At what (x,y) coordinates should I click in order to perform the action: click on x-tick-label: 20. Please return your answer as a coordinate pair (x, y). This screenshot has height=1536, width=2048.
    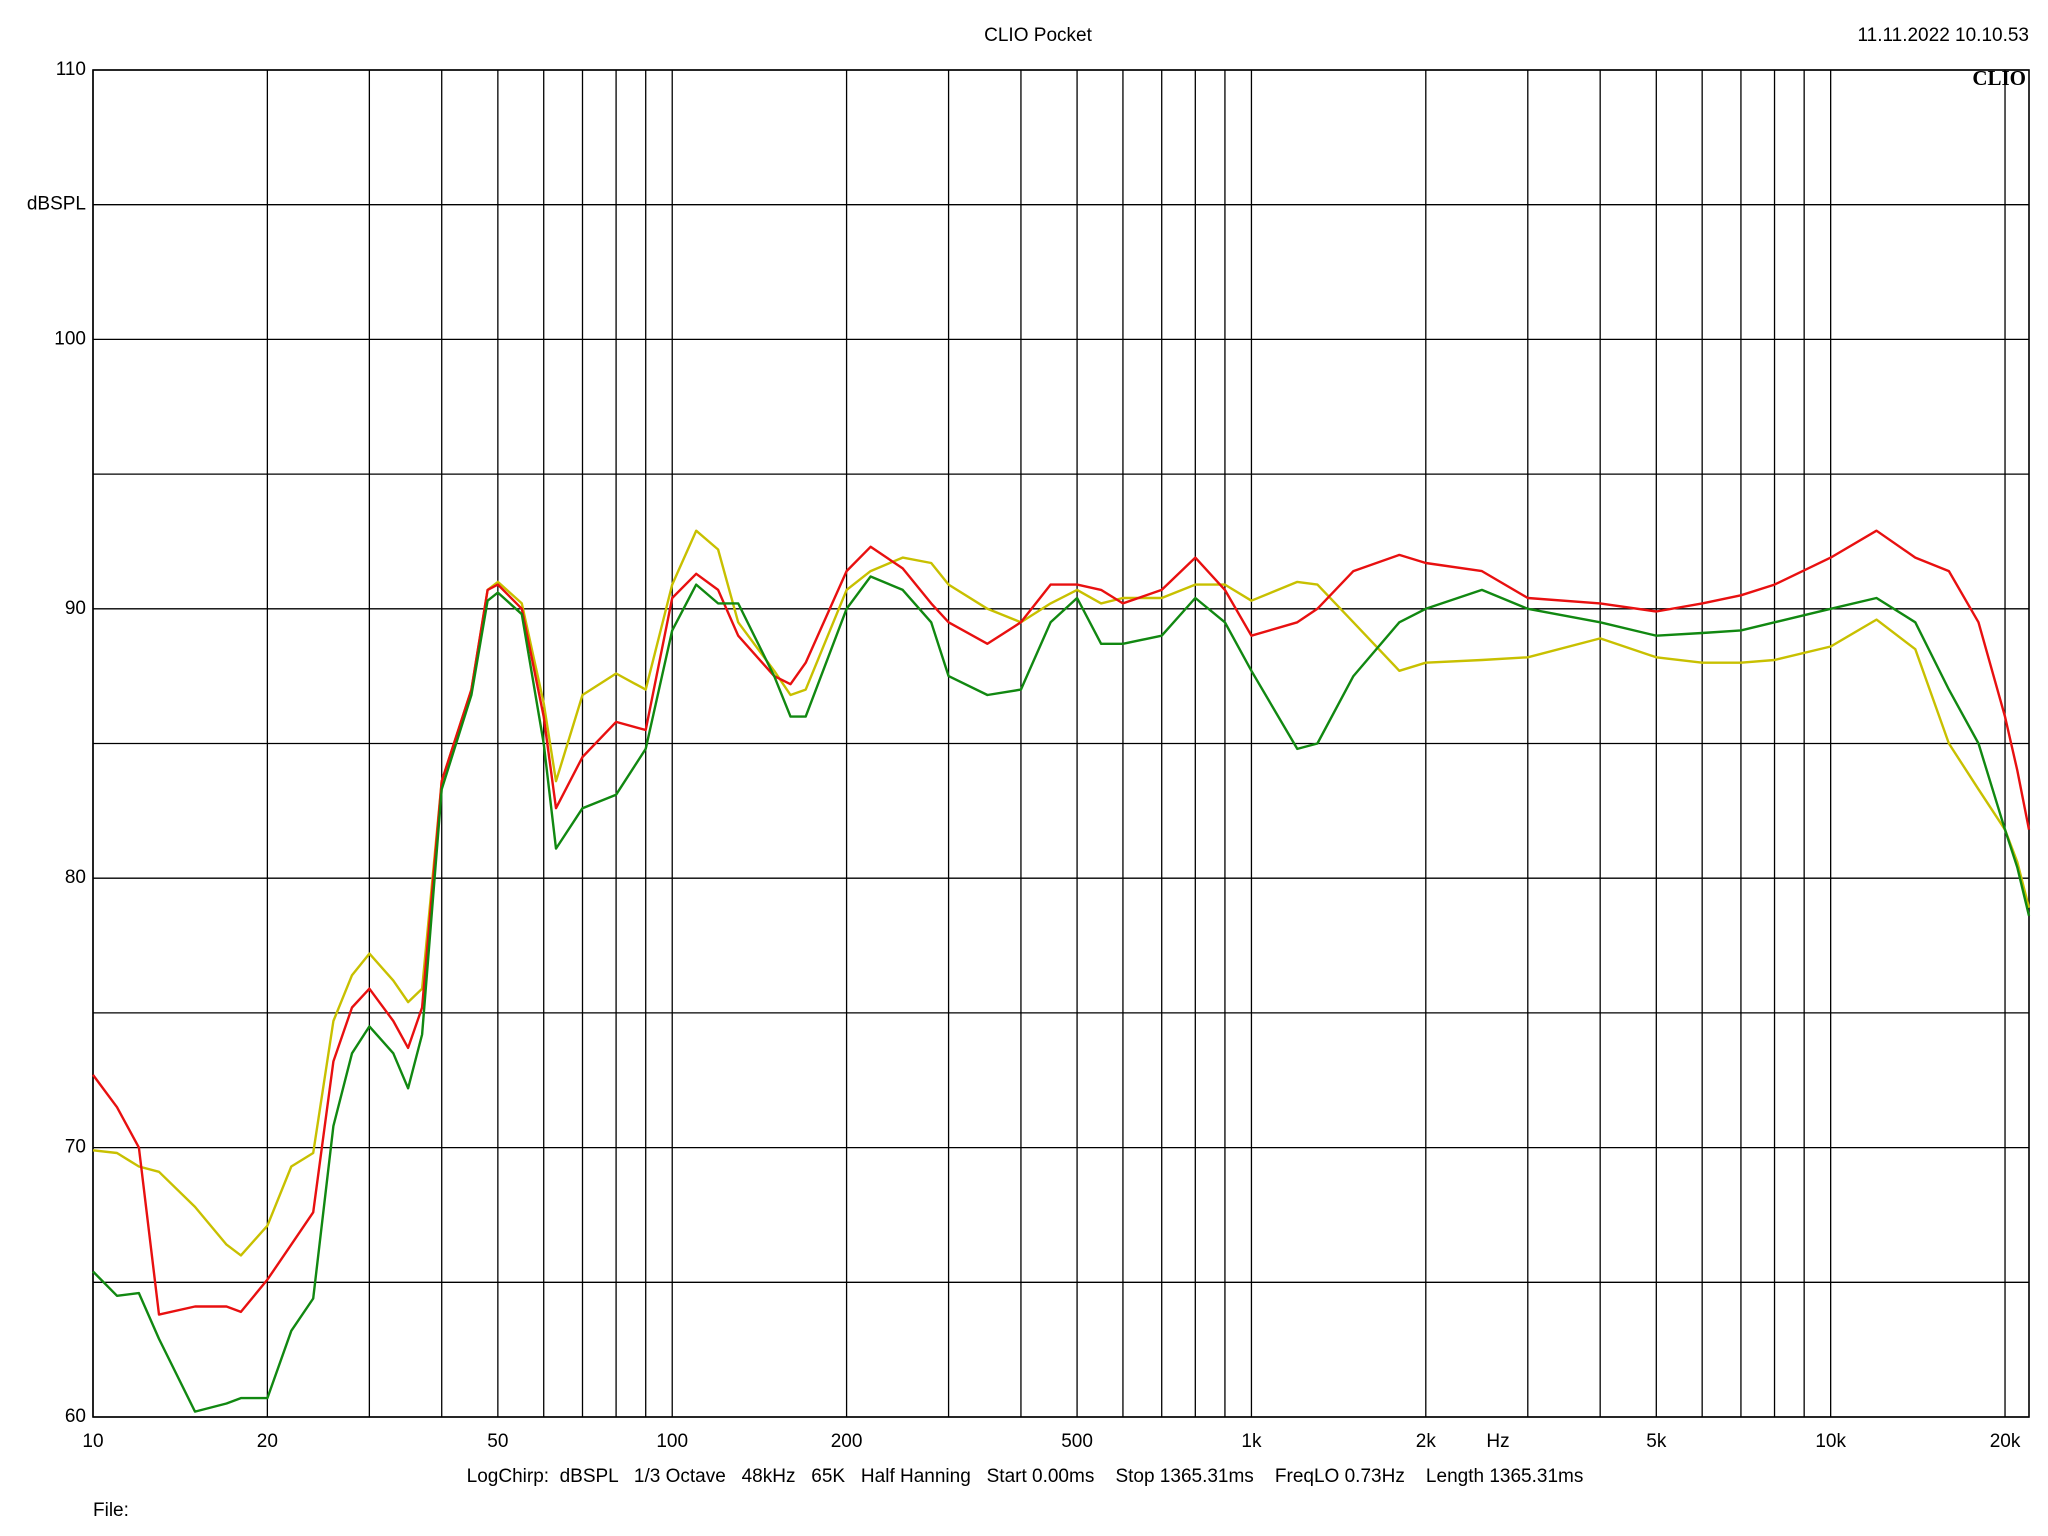
    Looking at the image, I should click on (267, 1441).